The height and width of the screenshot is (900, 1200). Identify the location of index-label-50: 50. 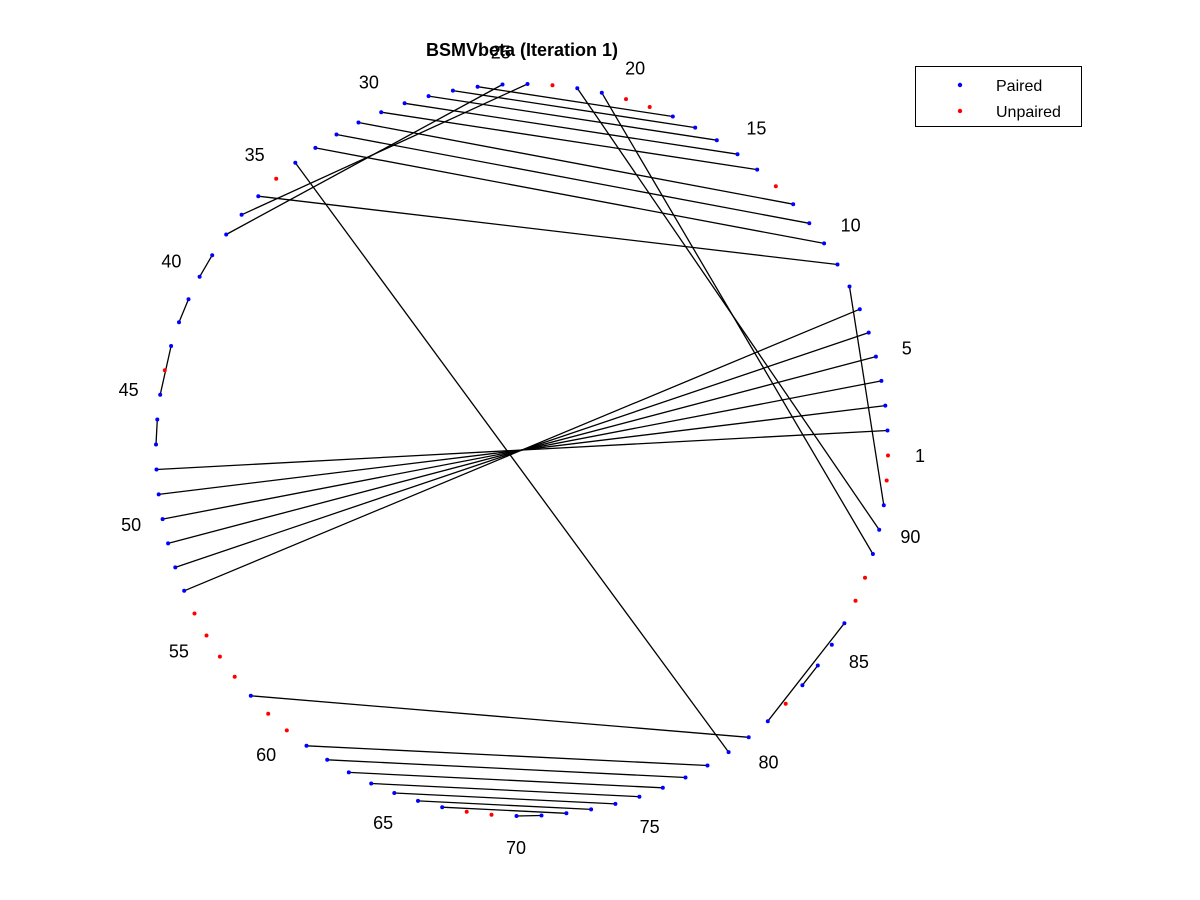
(131, 525).